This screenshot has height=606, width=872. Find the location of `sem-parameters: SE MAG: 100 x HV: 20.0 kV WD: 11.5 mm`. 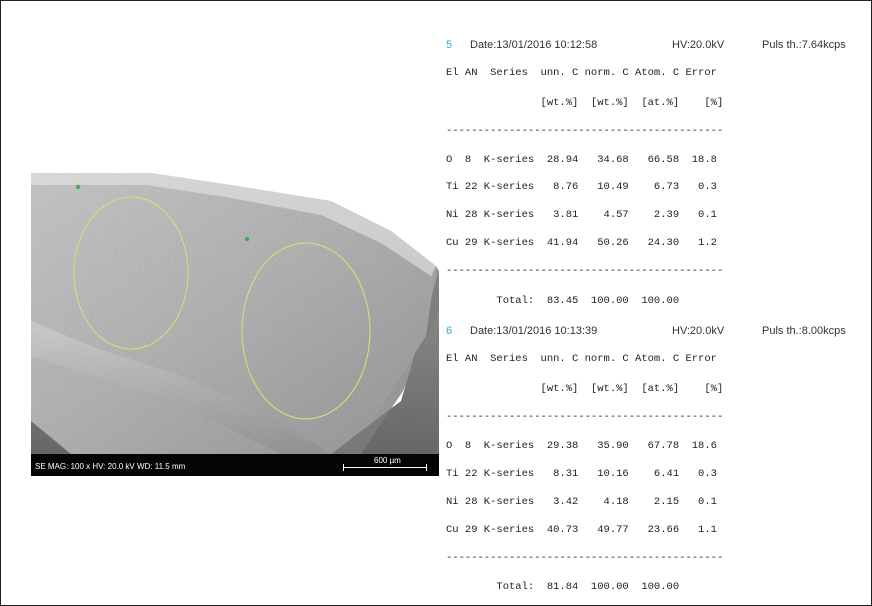

sem-parameters: SE MAG: 100 x HV: 20.0 kV WD: 11.5 mm is located at coordinates (110, 466).